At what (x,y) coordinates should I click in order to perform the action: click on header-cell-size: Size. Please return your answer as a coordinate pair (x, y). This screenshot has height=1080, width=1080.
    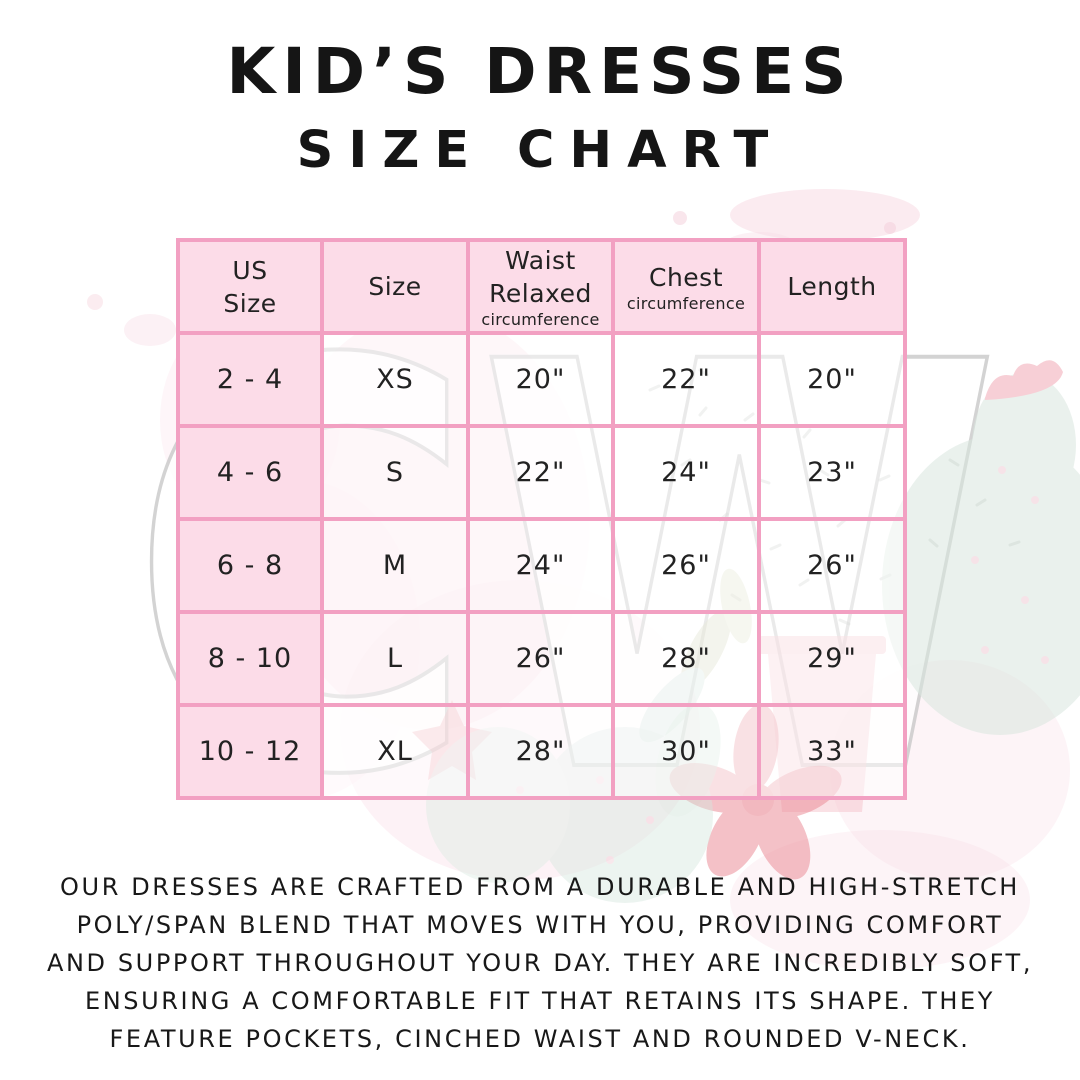
    Looking at the image, I should click on (395, 286).